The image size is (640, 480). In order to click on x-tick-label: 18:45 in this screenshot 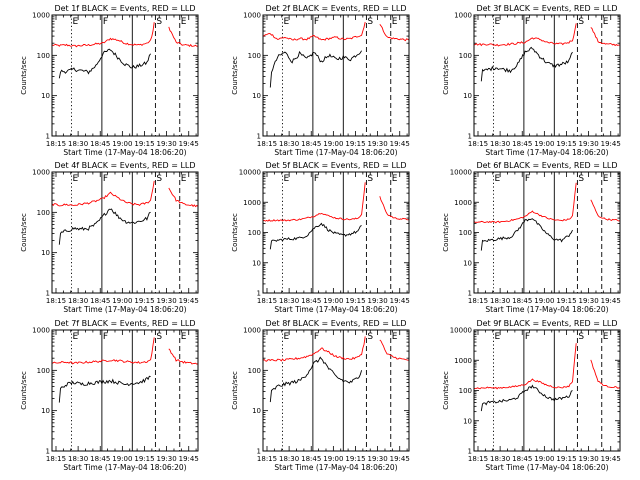, I will do `click(100, 459)`.